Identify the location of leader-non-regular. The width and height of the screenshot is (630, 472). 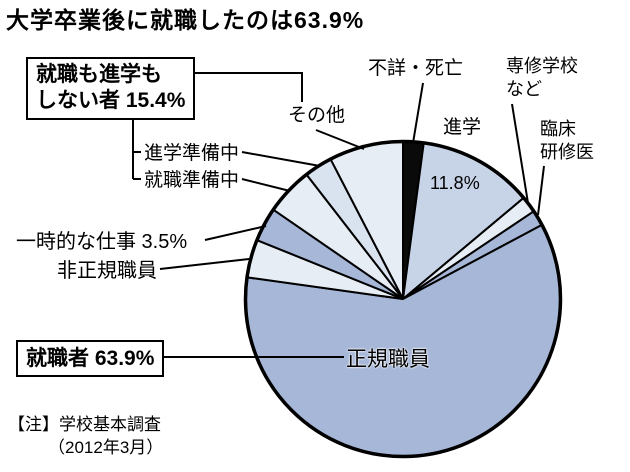
(204, 264).